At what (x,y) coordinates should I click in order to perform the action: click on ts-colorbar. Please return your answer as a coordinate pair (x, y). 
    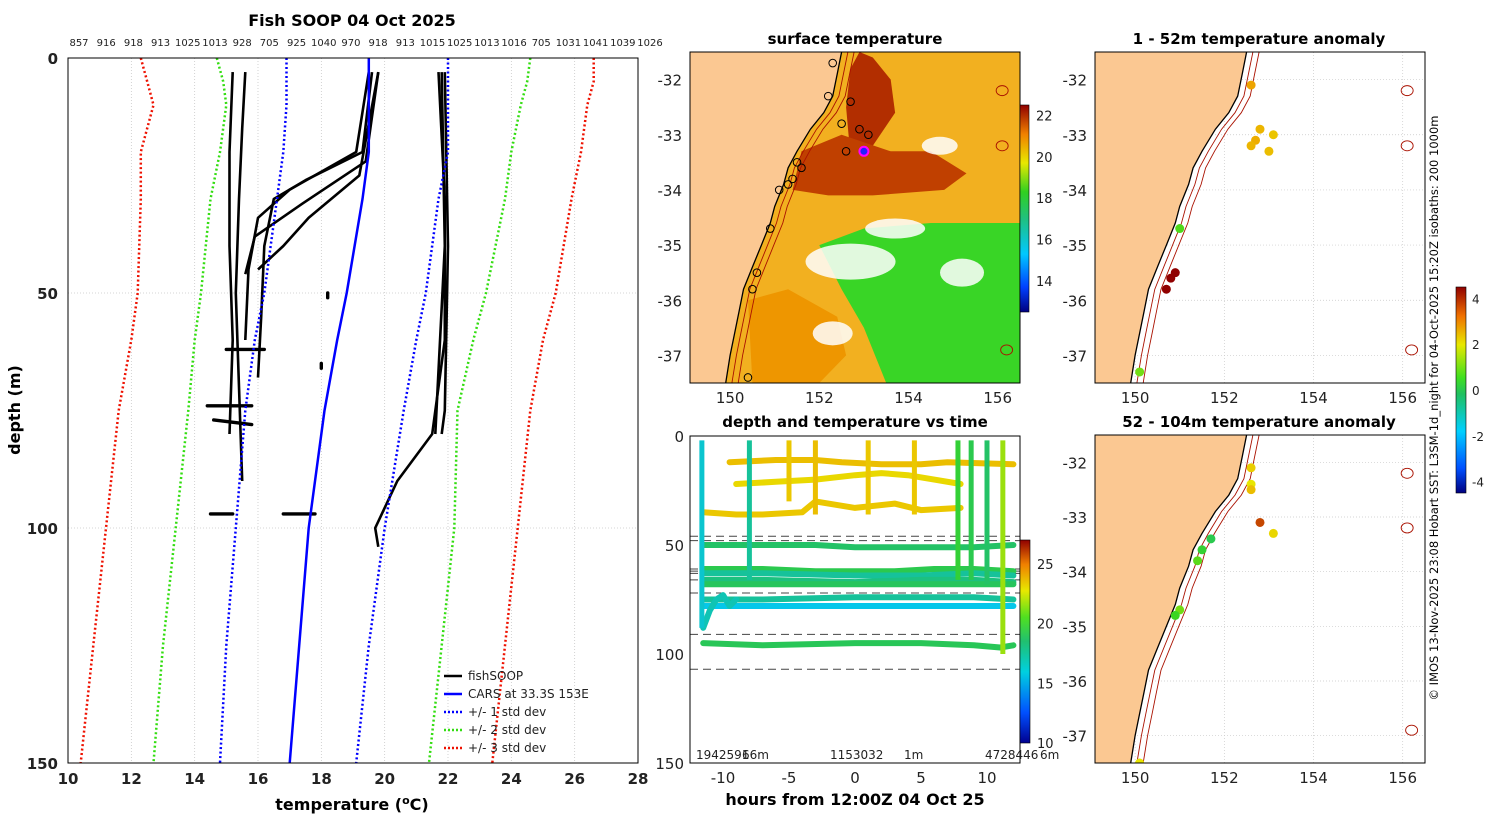
    Looking at the image, I should click on (1025, 641).